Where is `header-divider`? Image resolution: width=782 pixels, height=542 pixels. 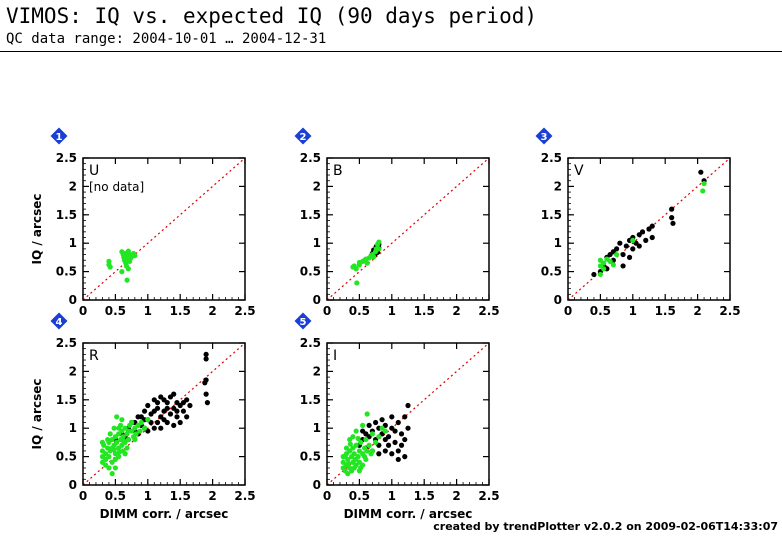
header-divider is located at coordinates (391, 51).